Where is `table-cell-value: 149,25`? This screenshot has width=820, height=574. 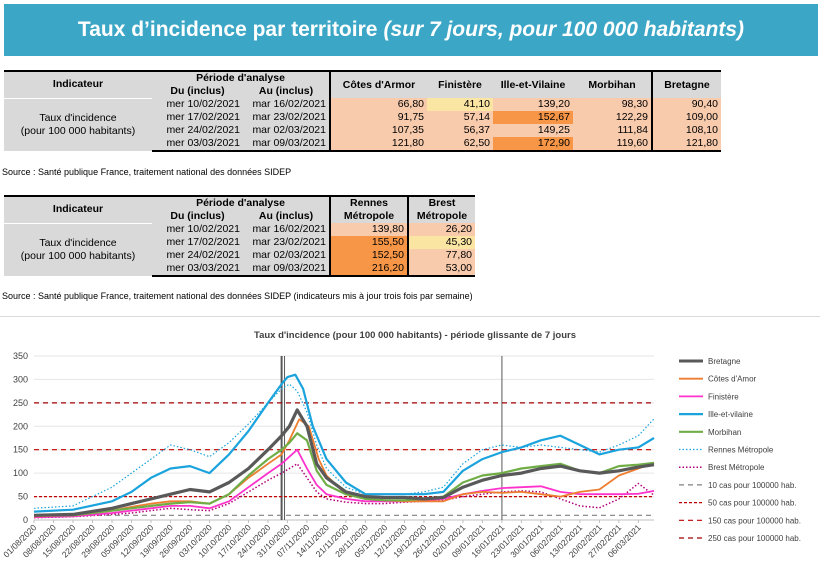
table-cell-value: 149,25 is located at coordinates (533, 130).